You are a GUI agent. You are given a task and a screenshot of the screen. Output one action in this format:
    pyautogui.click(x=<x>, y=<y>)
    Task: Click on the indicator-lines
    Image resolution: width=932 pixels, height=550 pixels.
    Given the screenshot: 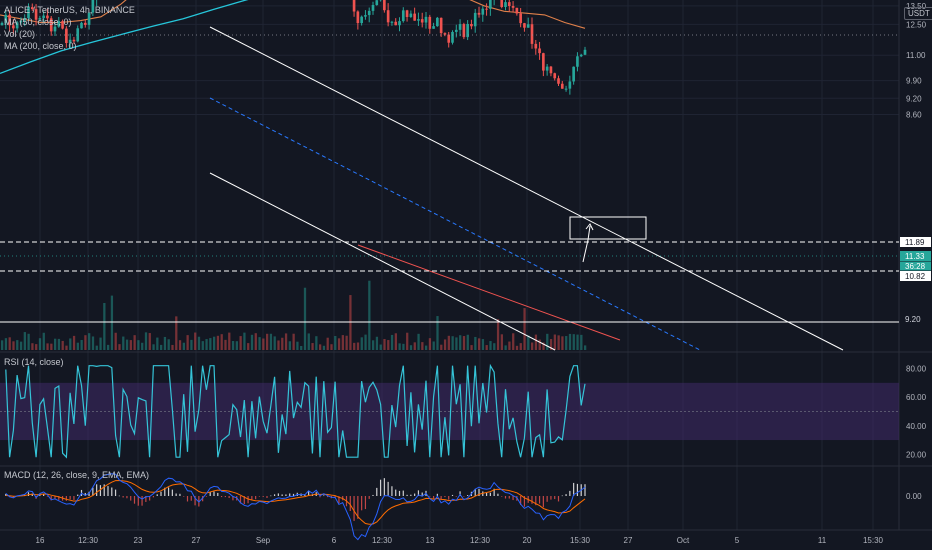 What is the action you would take?
    pyautogui.click(x=293, y=37)
    